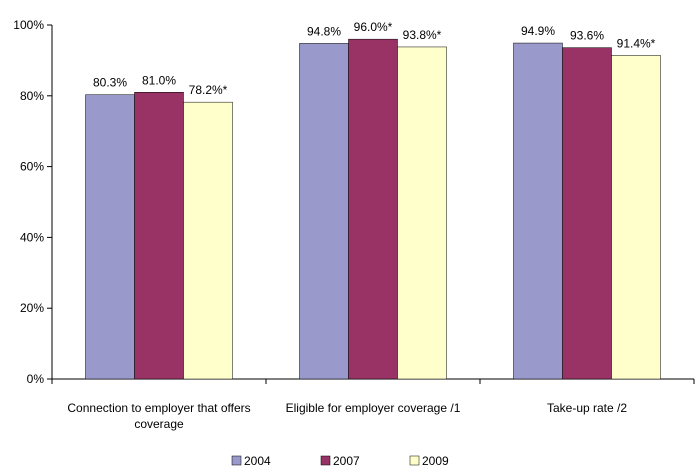 This screenshot has height=472, width=698. Describe the element at coordinates (636, 43) in the screenshot. I see `data-label: 91.4%*` at that location.